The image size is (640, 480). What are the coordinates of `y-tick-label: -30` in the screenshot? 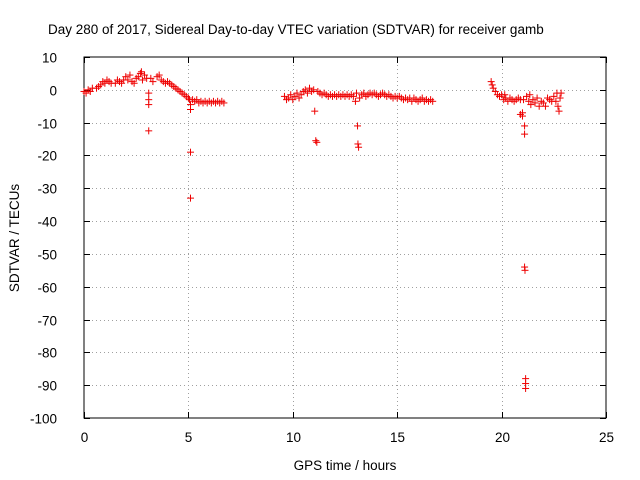 It's located at (47, 189).